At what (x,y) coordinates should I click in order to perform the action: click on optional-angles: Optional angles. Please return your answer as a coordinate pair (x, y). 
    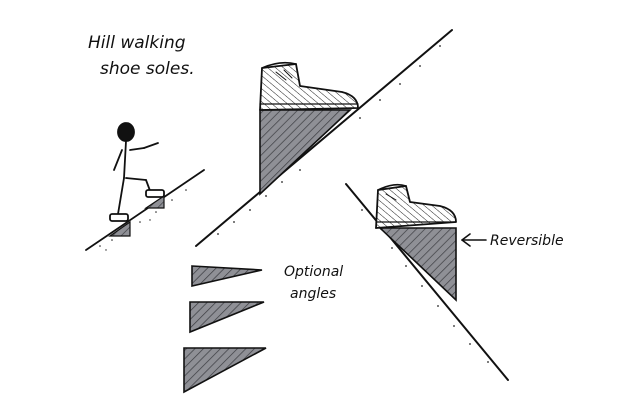
    Looking at the image, I should click on (263, 329).